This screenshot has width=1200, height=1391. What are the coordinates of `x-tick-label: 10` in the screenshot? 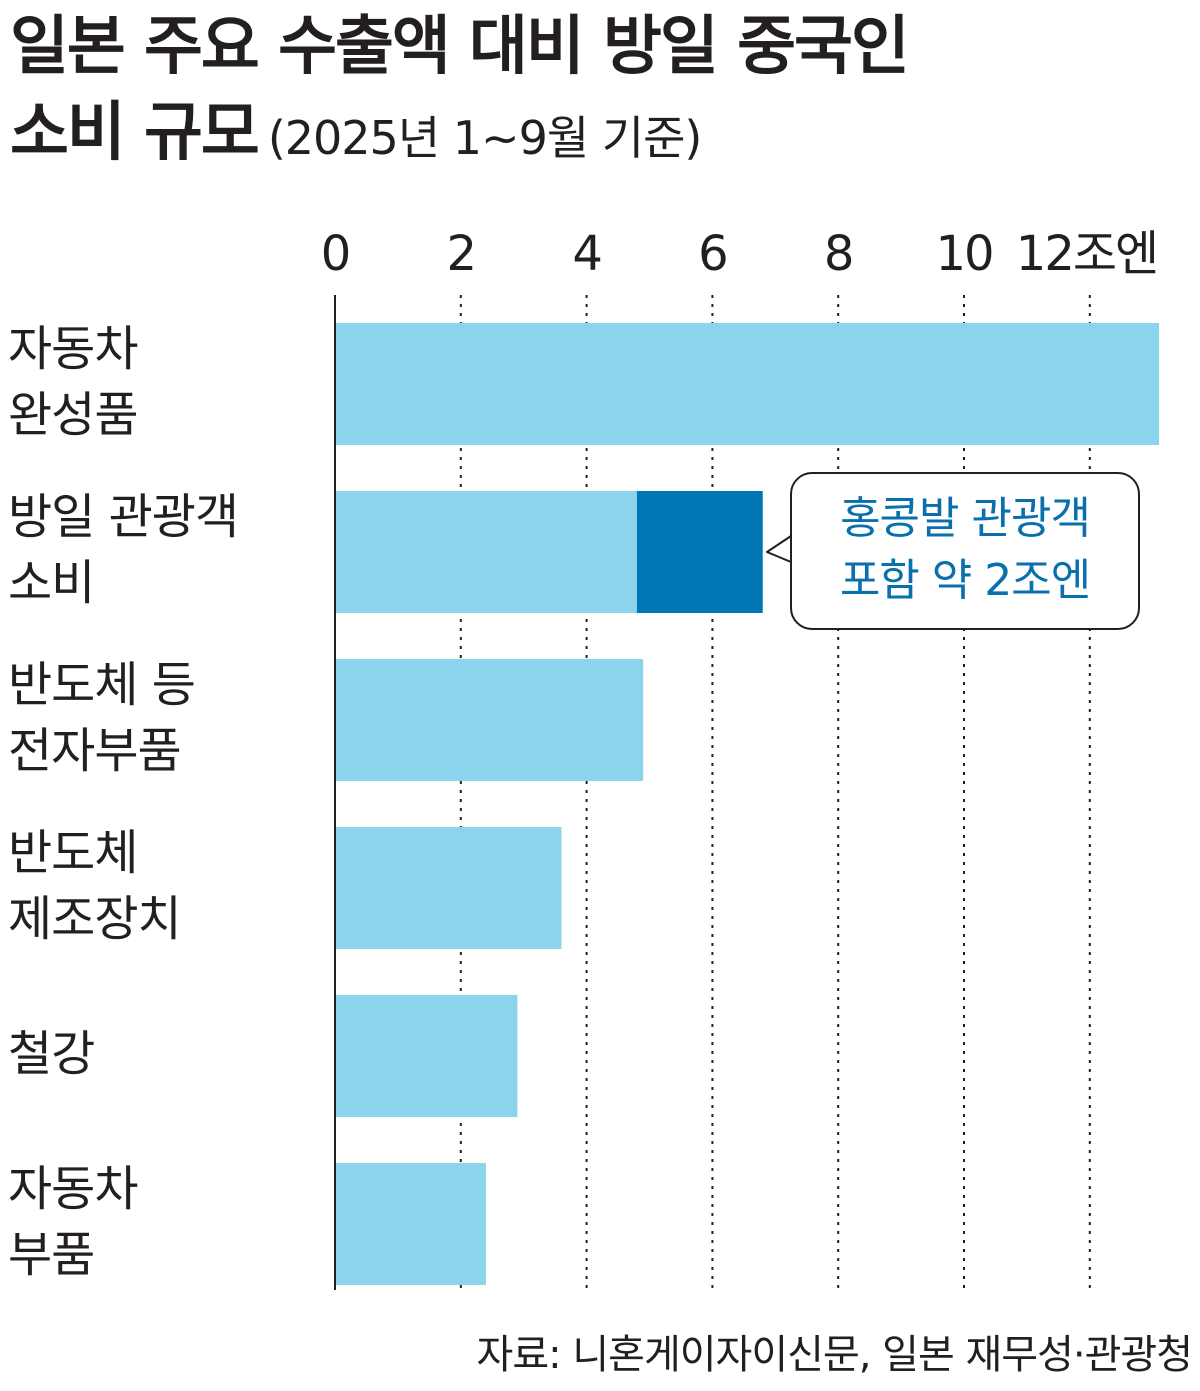 It's located at (963, 254).